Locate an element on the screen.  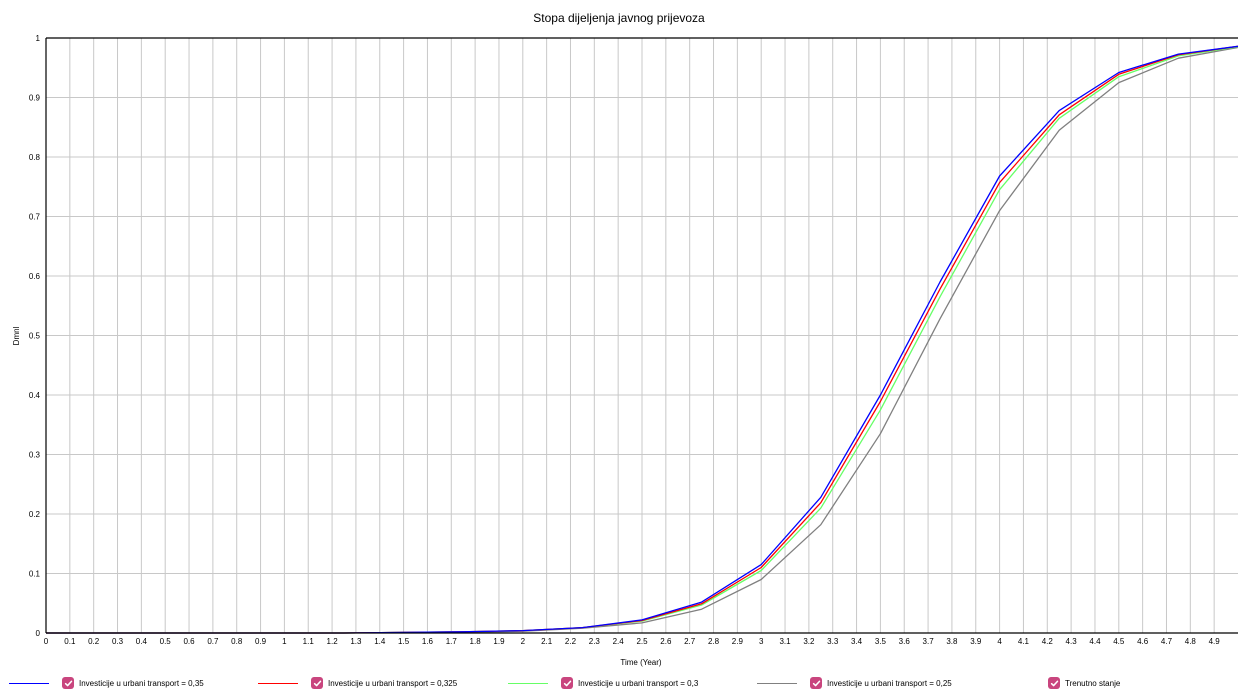
x-tick-label: 2.3 is located at coordinates (595, 641).